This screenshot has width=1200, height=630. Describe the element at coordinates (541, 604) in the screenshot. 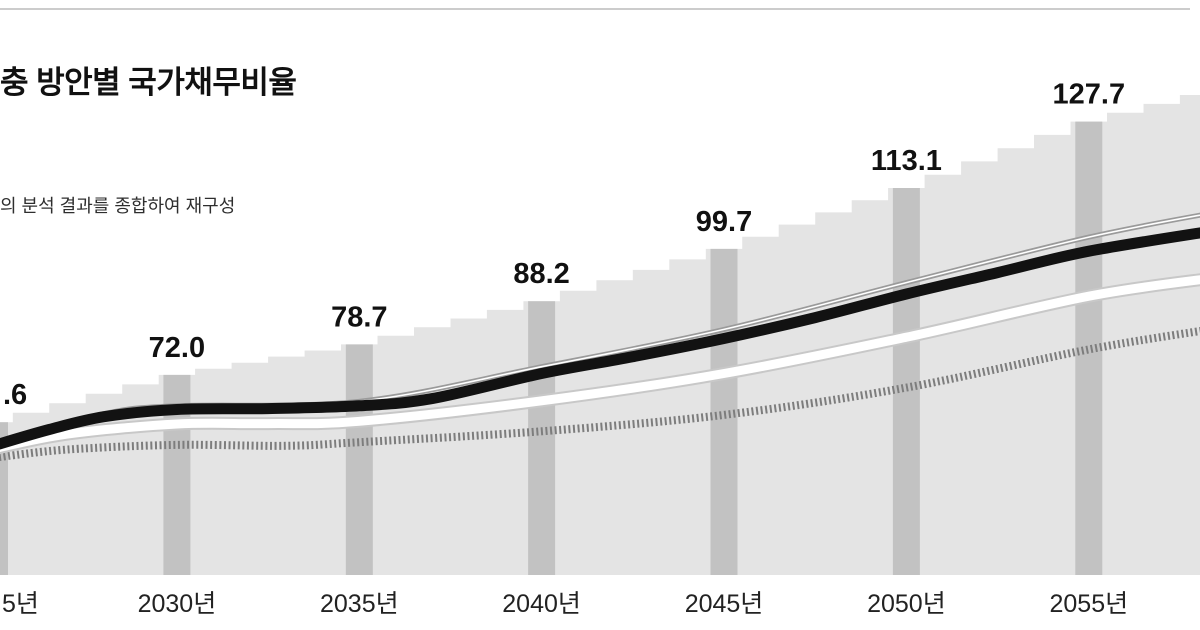

I see `x-axis-label: 2040년` at that location.